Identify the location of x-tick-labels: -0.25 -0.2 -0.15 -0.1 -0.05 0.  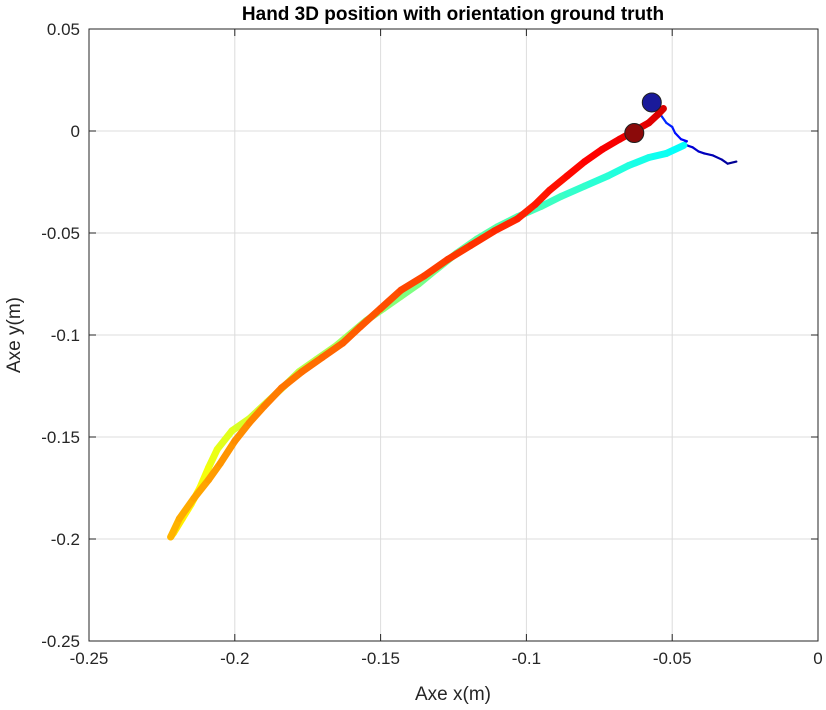
(446, 658).